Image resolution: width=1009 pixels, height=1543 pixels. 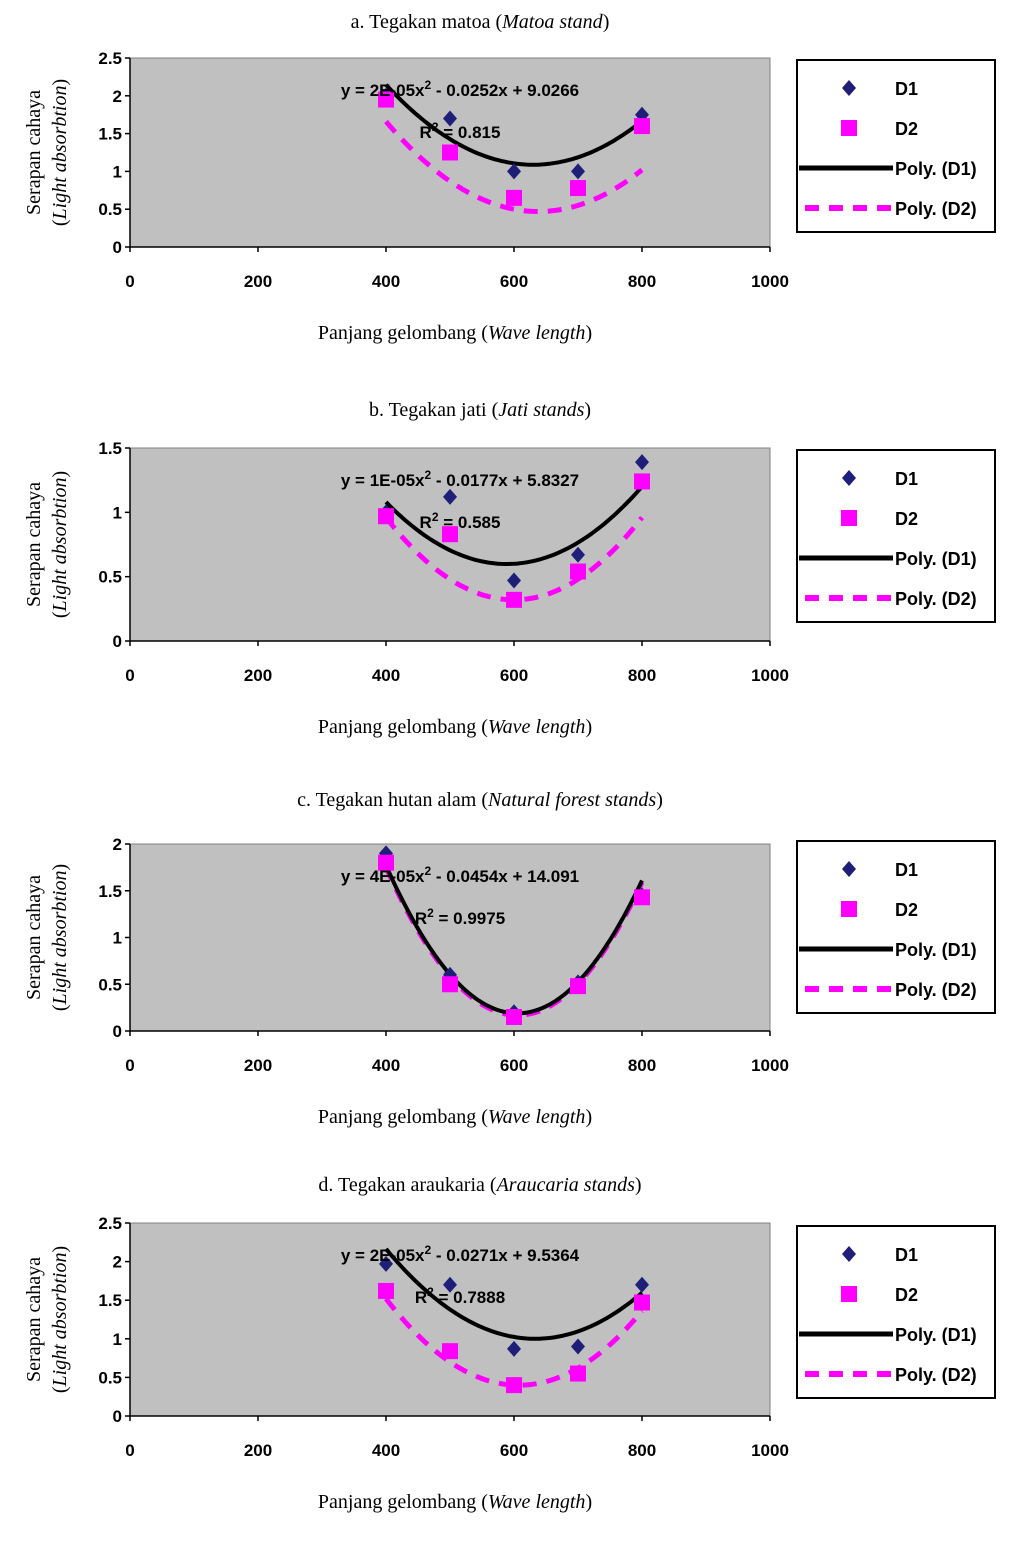 I want to click on trendline-equation: y = 2E-05x2 - 0.0271x + 9.5364, so click(x=460, y=1254).